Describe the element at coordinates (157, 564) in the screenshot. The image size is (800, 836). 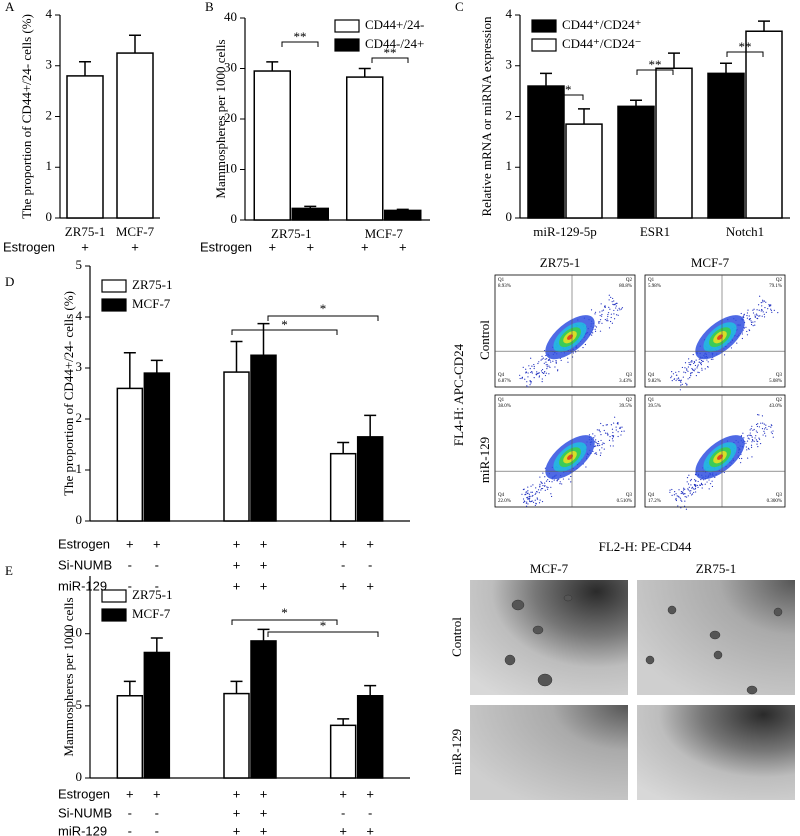
I see `condition-mark: -` at that location.